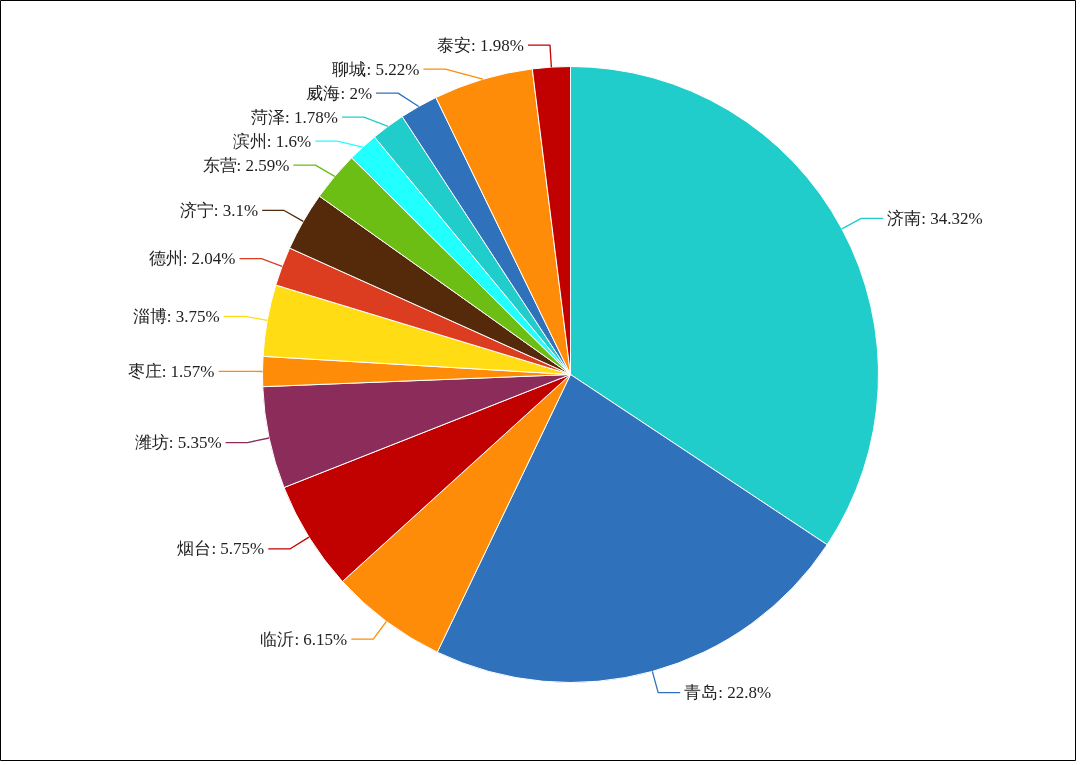 This screenshot has height=765, width=1080. I want to click on slice-label: 潍坊: 5.35%, so click(178, 443).